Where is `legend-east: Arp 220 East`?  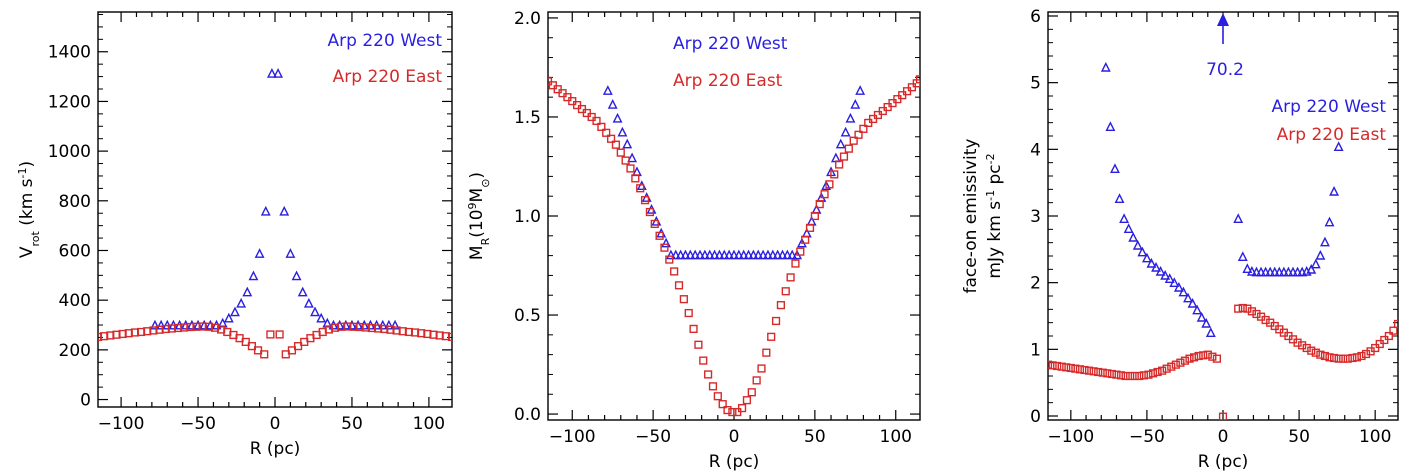
legend-east: Arp 220 East is located at coordinates (728, 81).